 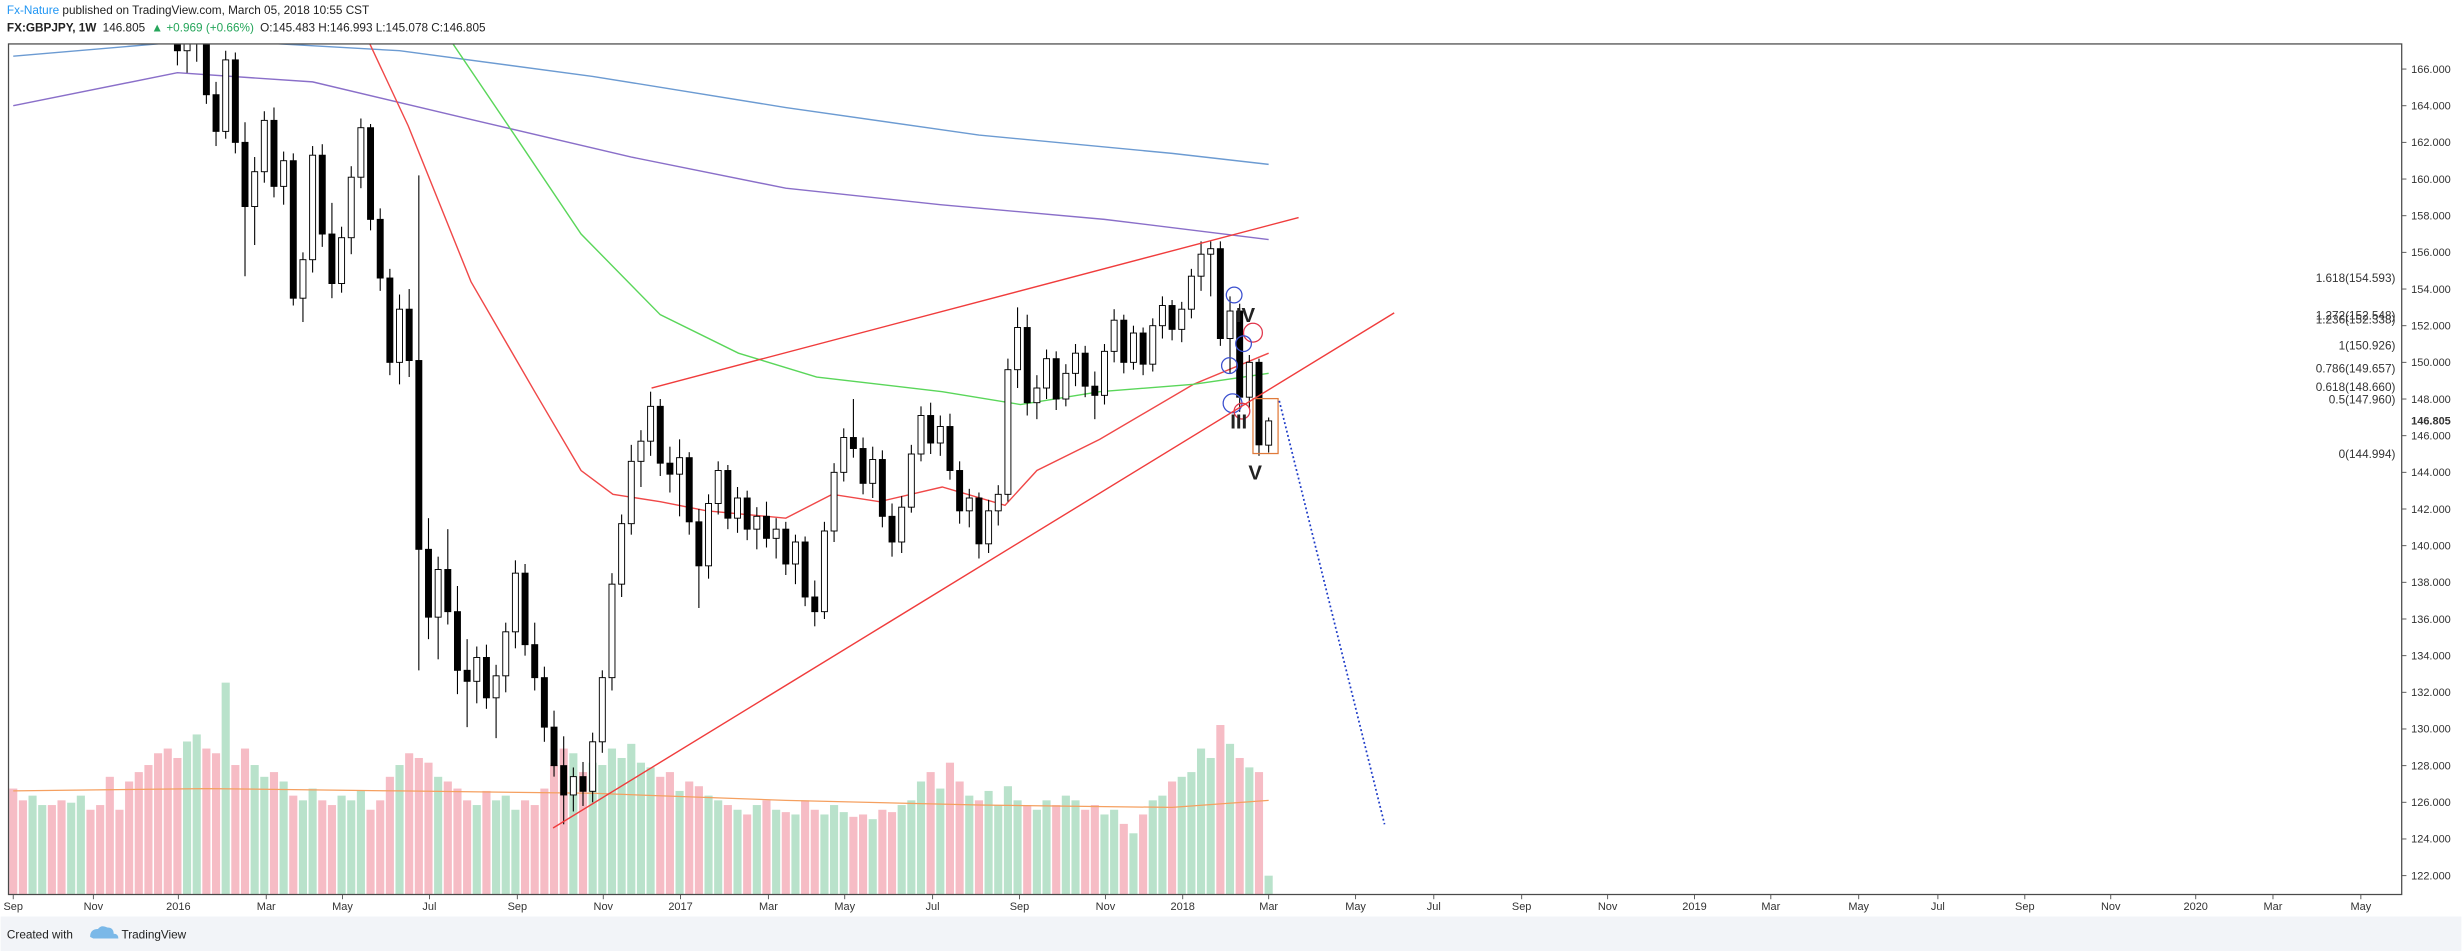 I want to click on fib-label: 1.272(152.548), so click(x=2356, y=316).